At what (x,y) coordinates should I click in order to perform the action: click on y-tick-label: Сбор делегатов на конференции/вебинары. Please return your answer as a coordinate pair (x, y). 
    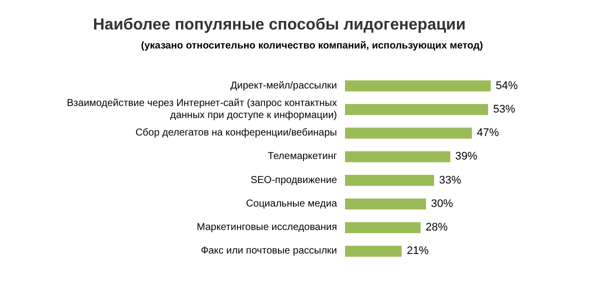
    Looking at the image, I should click on (236, 133).